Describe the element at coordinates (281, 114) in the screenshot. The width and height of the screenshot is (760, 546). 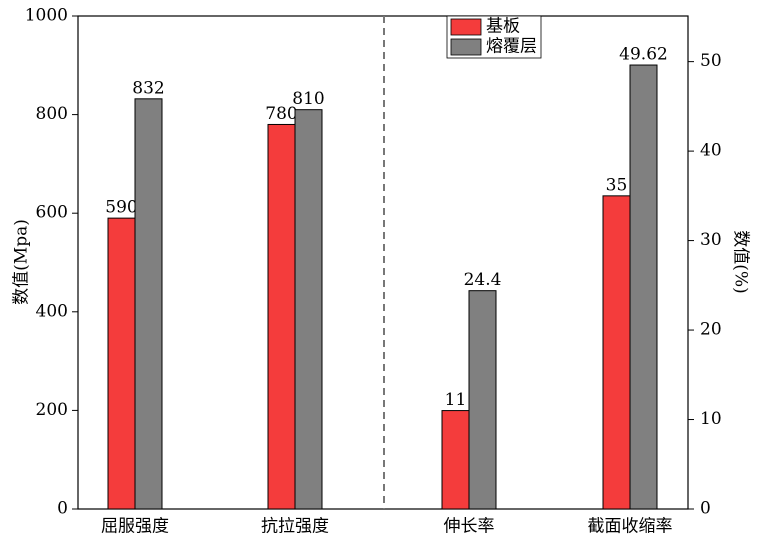
I see `value-label: 780` at that location.